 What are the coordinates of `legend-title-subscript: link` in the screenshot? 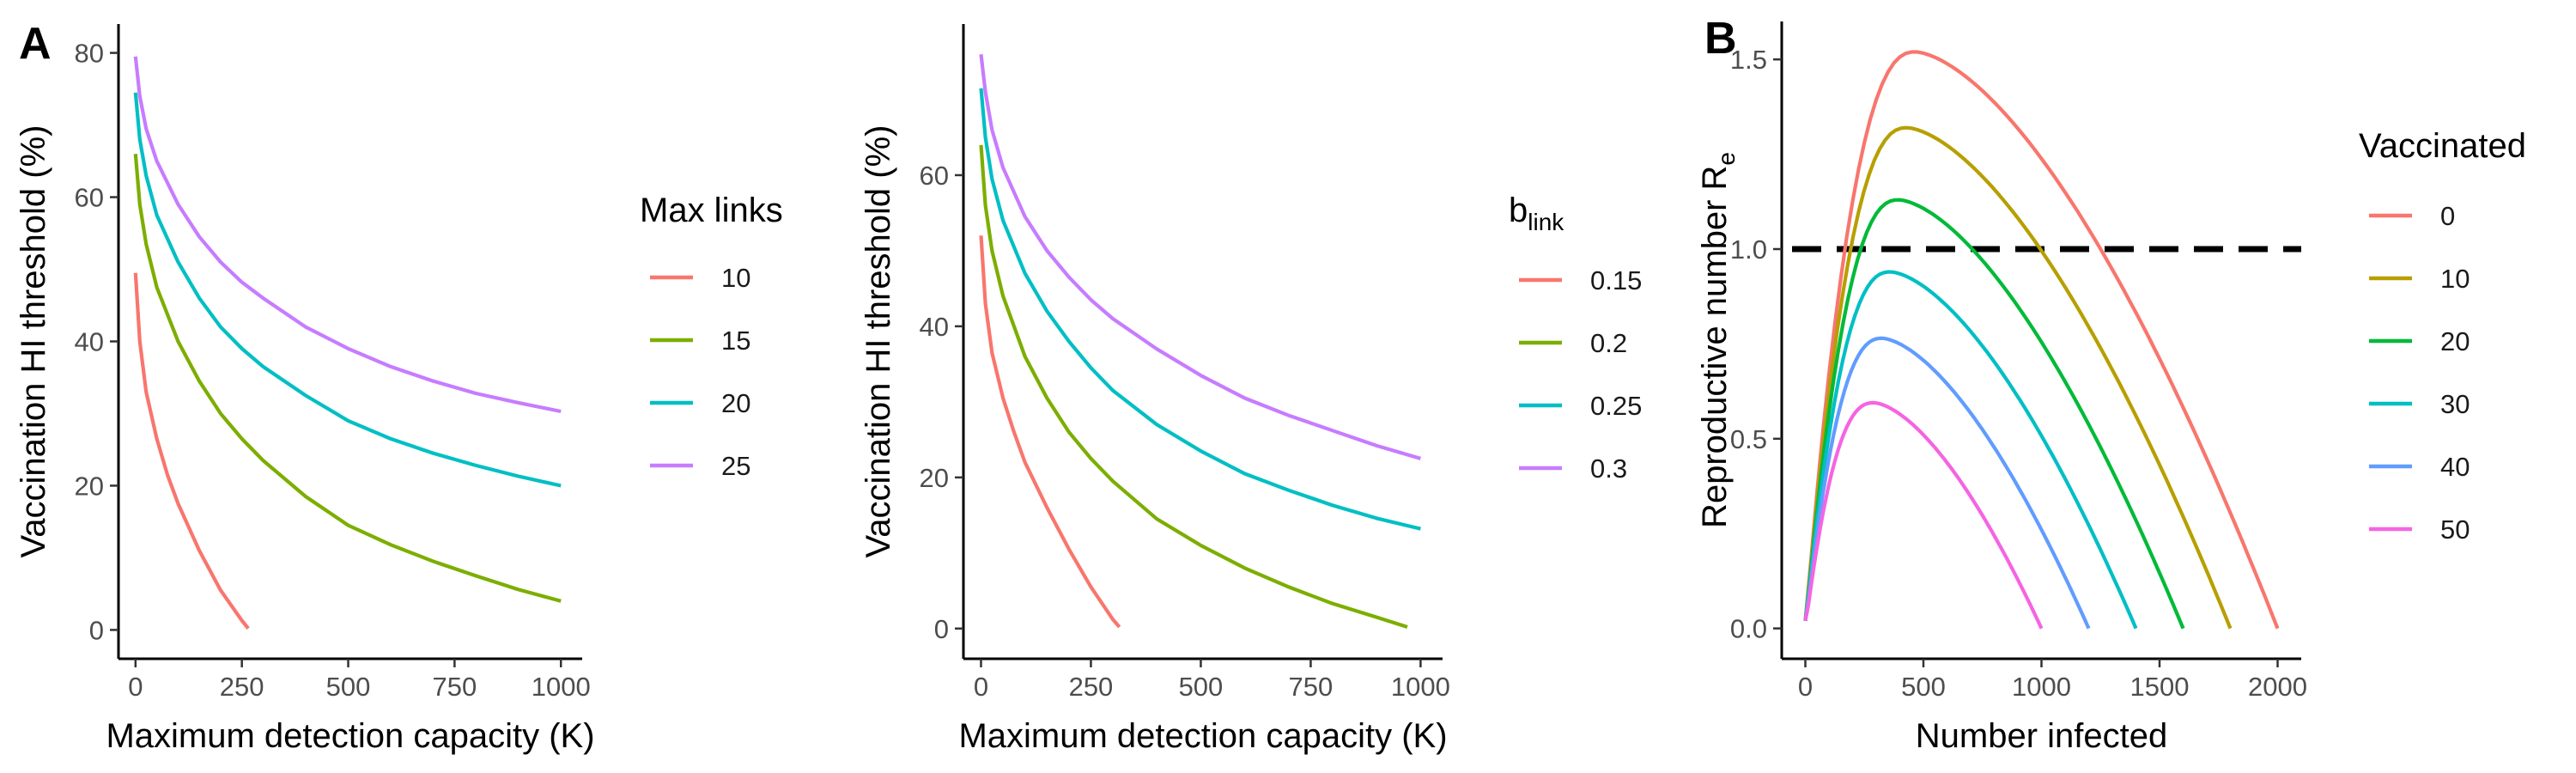 It's located at (1546, 222).